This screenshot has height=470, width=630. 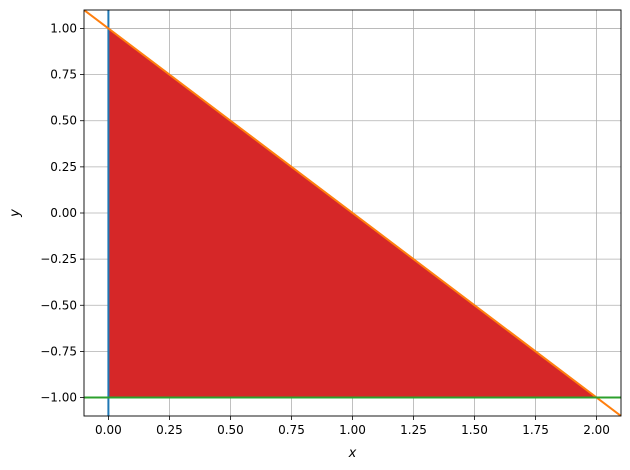 I want to click on y-axis-ticks: 1.00 0.75 0.50 0.25 0.00 −0.25 −0.50 −0.75 −1.00, so click(x=62, y=213).